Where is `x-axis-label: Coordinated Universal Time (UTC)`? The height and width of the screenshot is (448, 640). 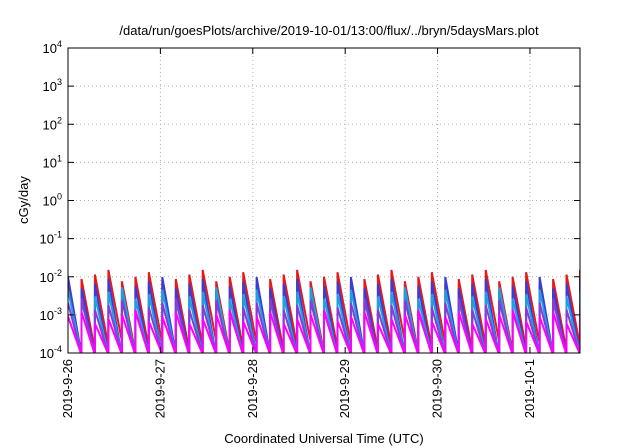
x-axis-label: Coordinated Universal Time (UTC) is located at coordinates (323, 438).